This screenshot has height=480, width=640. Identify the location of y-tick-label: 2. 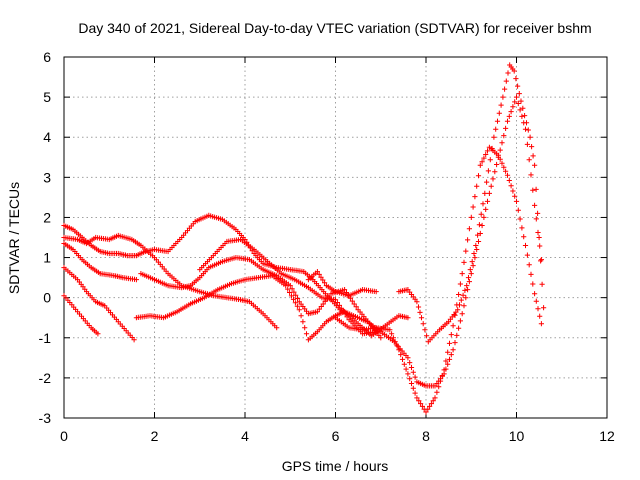
(47, 217).